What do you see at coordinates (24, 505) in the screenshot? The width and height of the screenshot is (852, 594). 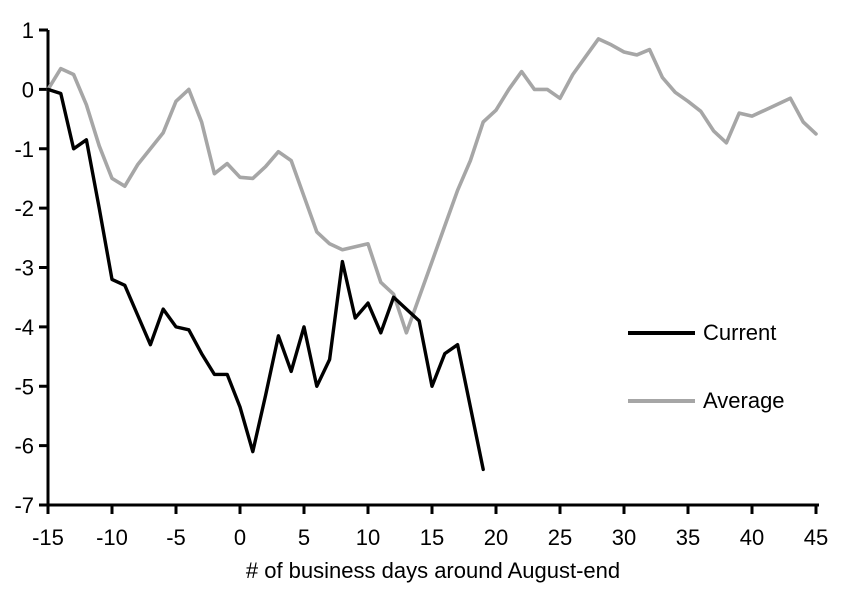 I see `y-tick-label: -7` at bounding box center [24, 505].